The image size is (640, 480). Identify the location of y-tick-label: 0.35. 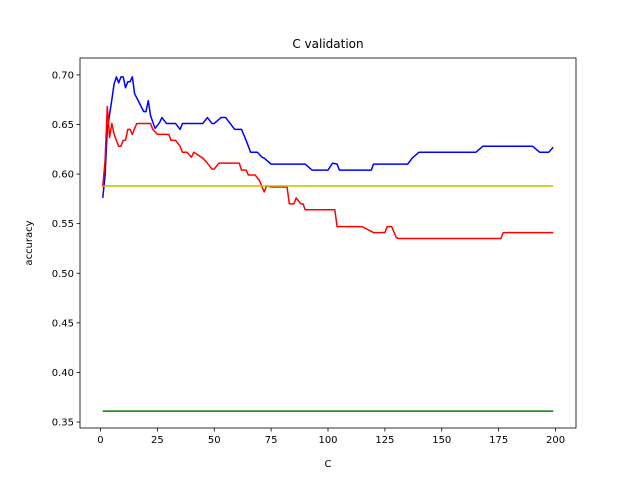
(63, 423).